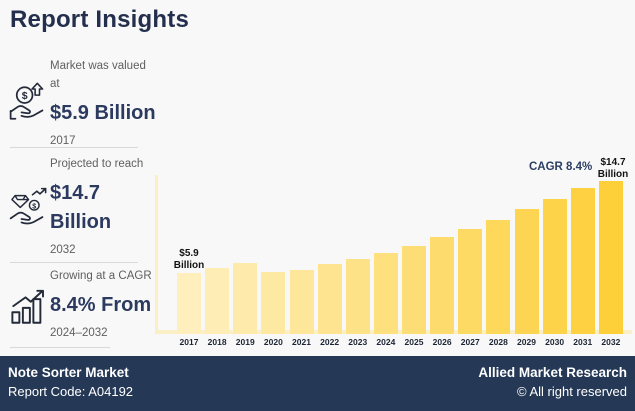  Describe the element at coordinates (414, 290) in the screenshot. I see `bar-2025` at that location.